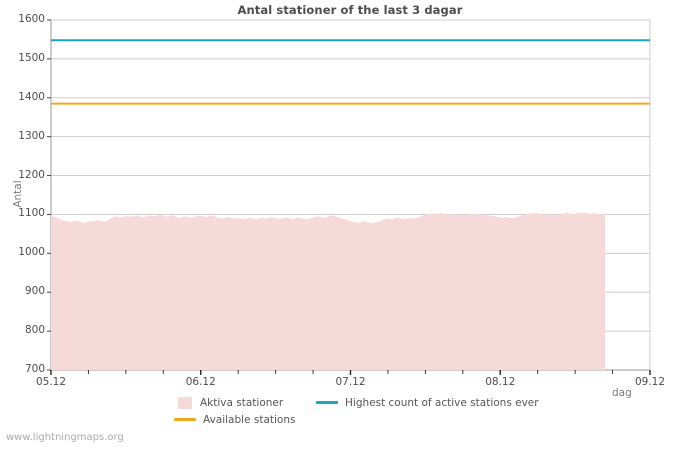 This screenshot has height=450, width=700. Describe the element at coordinates (249, 419) in the screenshot. I see `legend-label: Available stations` at that location.